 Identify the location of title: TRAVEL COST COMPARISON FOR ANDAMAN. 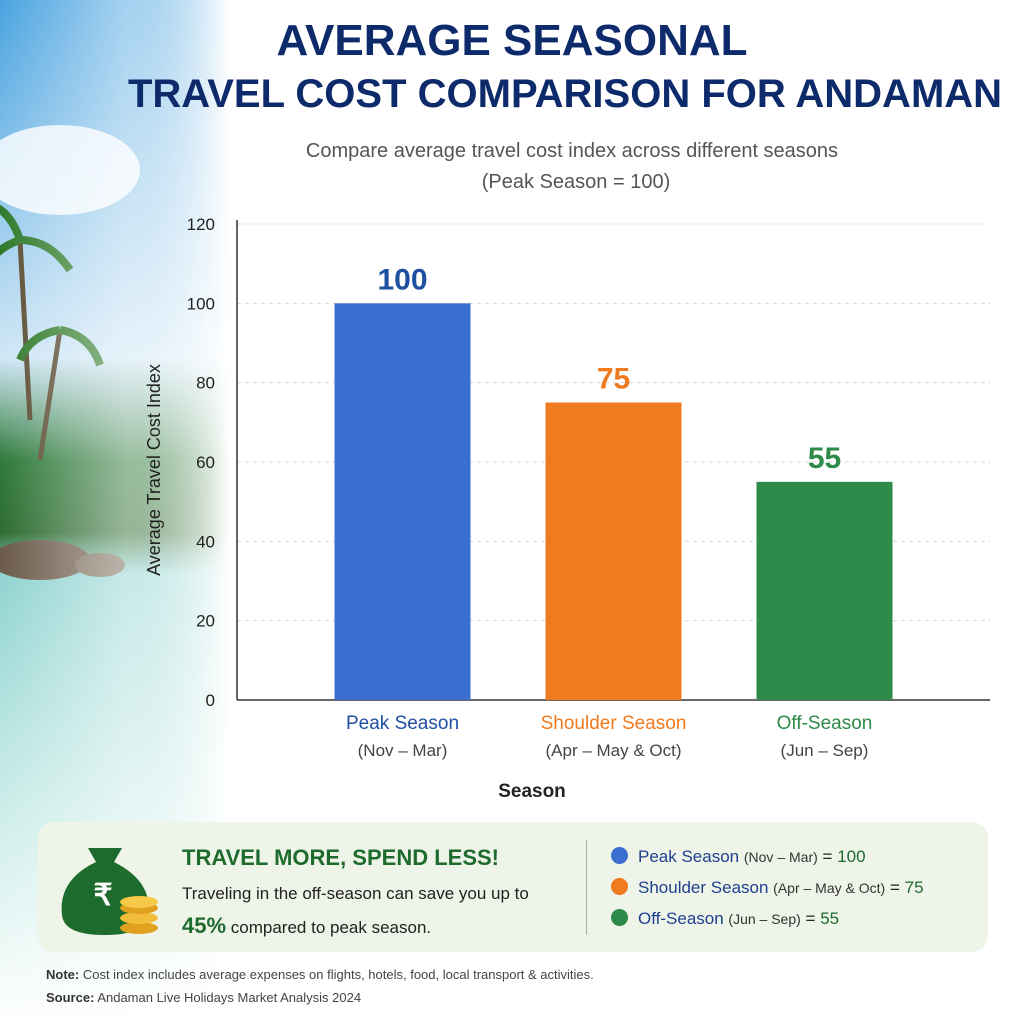
(565, 94).